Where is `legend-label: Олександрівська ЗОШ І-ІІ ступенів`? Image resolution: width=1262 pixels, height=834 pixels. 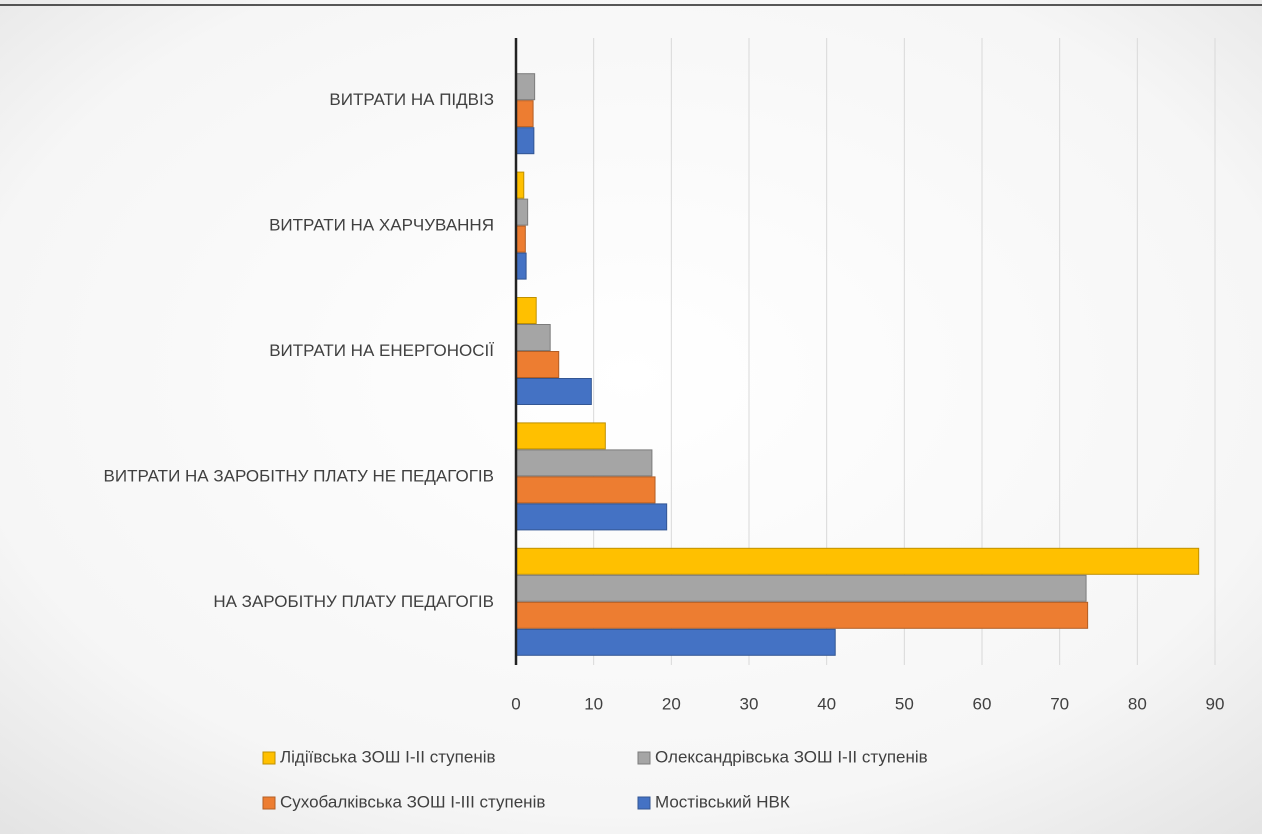 legend-label: Олександрівська ЗОШ І-ІІ ступенів is located at coordinates (791, 756).